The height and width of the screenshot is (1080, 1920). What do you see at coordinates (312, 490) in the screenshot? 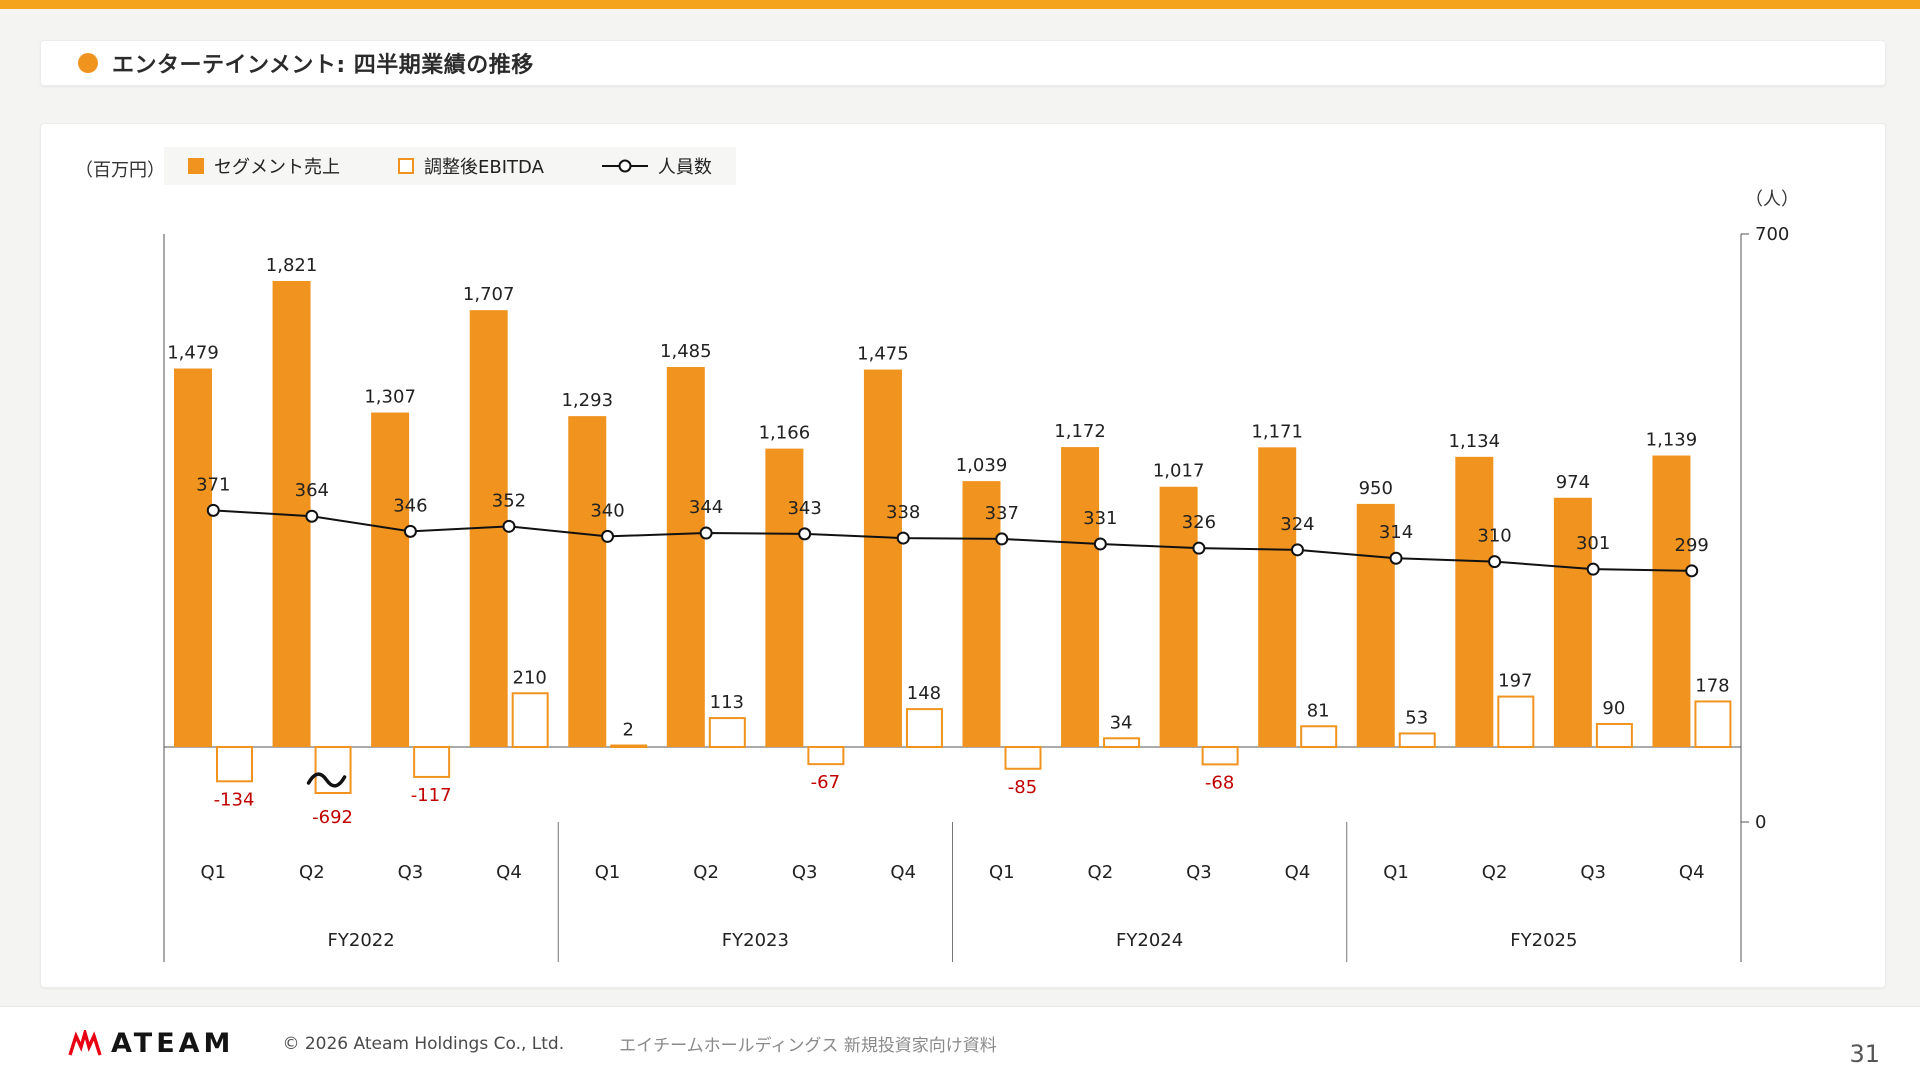
I see `svg-text: 364` at bounding box center [312, 490].